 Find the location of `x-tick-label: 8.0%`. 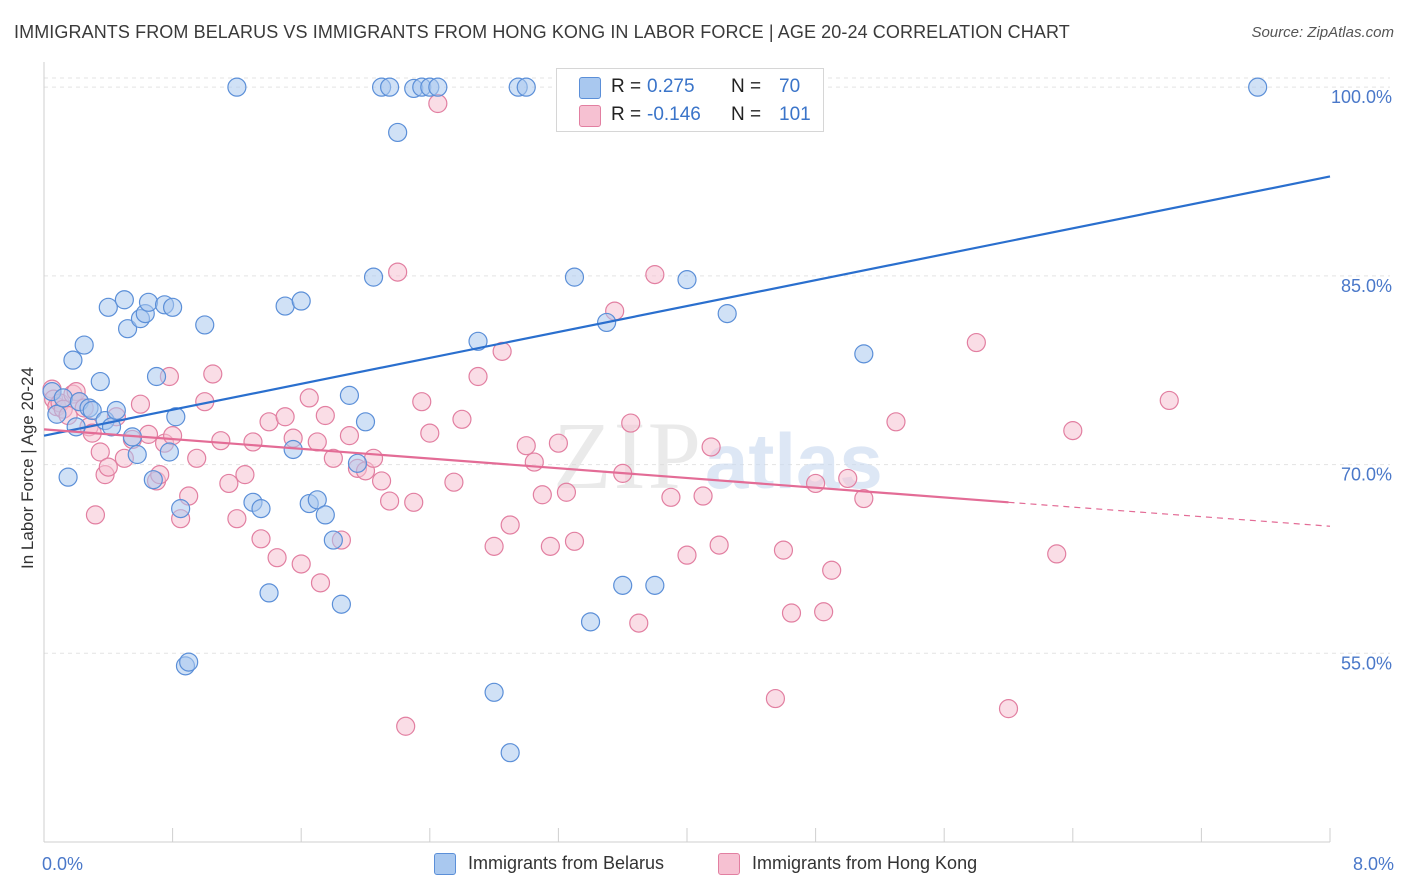

x-tick-label: 8.0% is located at coordinates (1373, 864).